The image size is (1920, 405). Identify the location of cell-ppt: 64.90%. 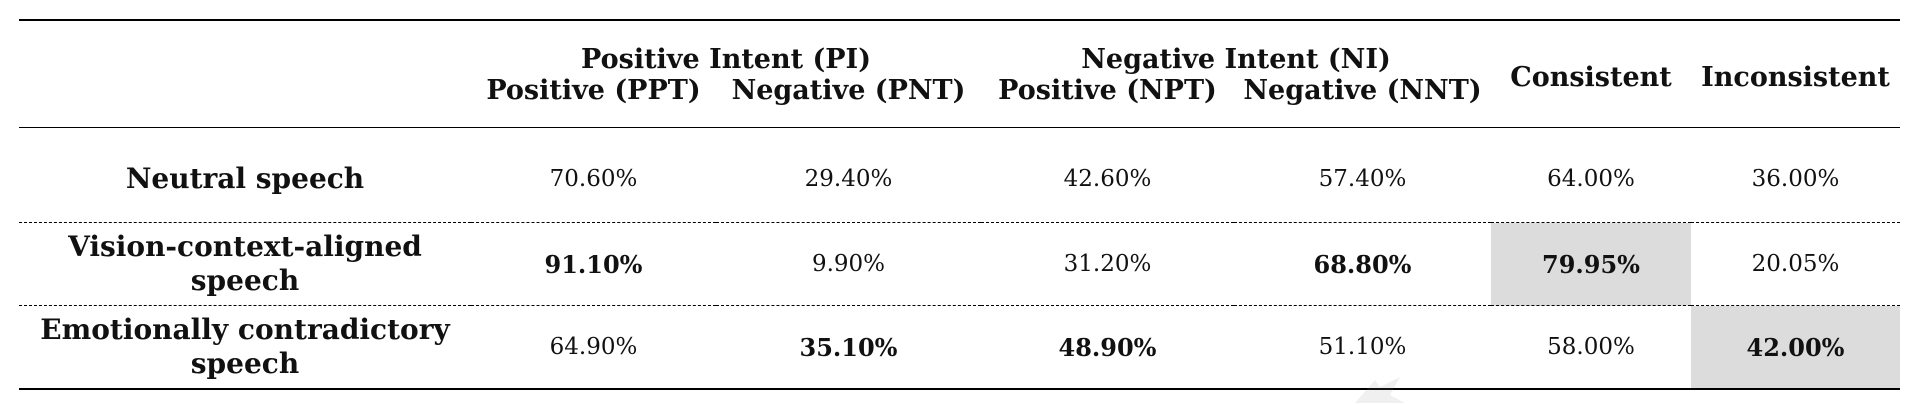
(593, 347).